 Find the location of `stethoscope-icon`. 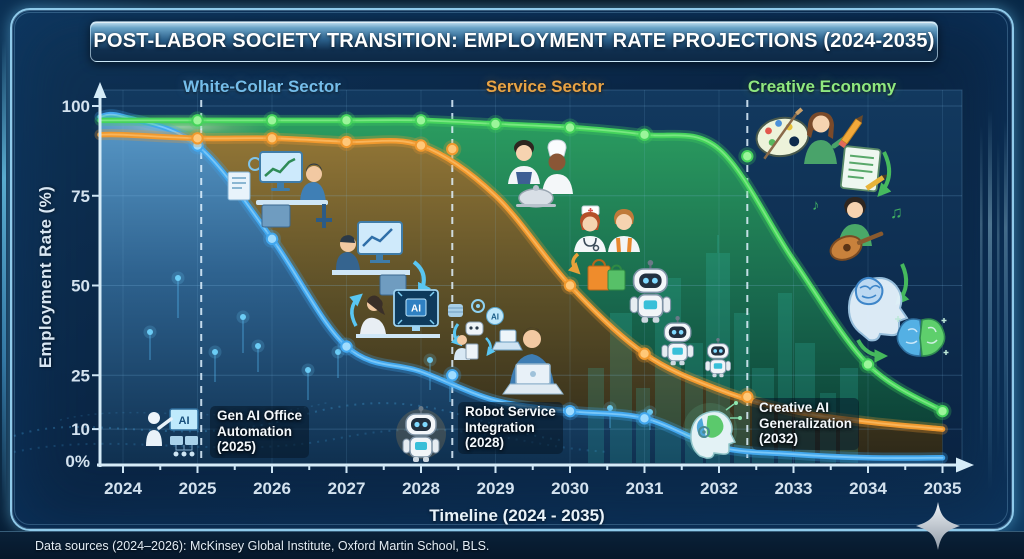

stethoscope-icon is located at coordinates (590, 242).